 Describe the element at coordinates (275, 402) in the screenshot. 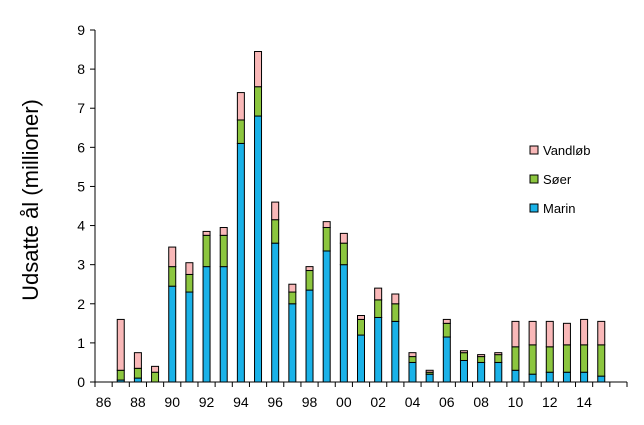

I see `x-tick-label: 96` at that location.